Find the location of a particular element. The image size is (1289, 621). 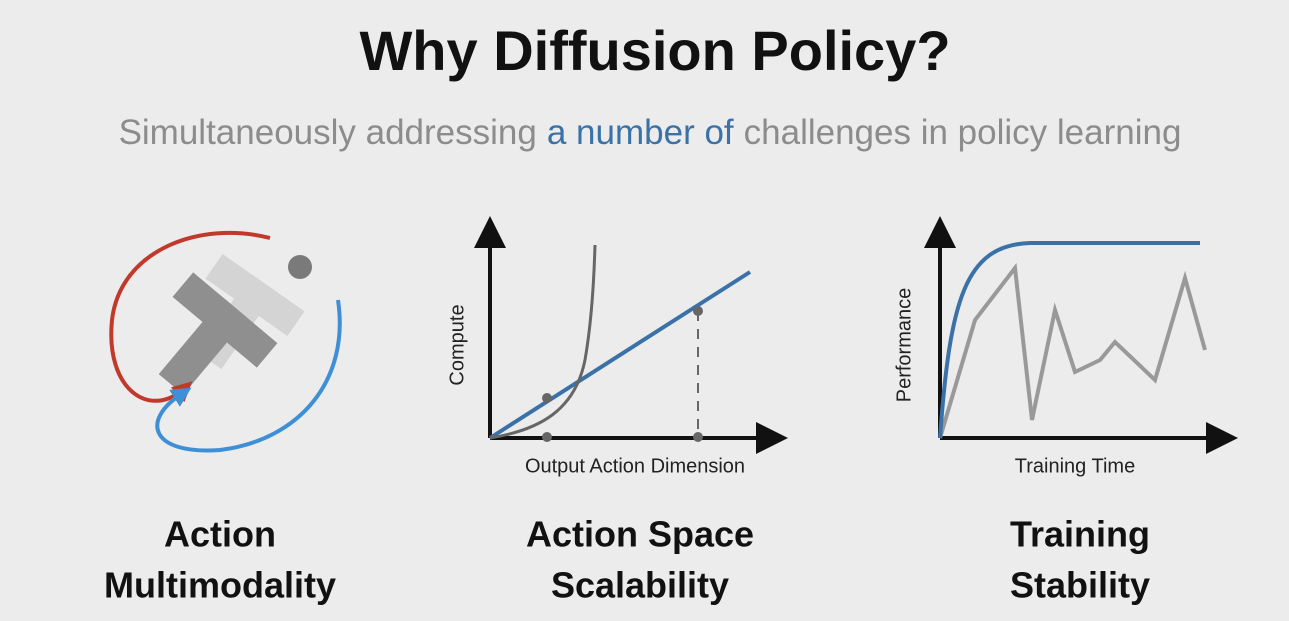

multimodality-illustration is located at coordinates (225, 341).